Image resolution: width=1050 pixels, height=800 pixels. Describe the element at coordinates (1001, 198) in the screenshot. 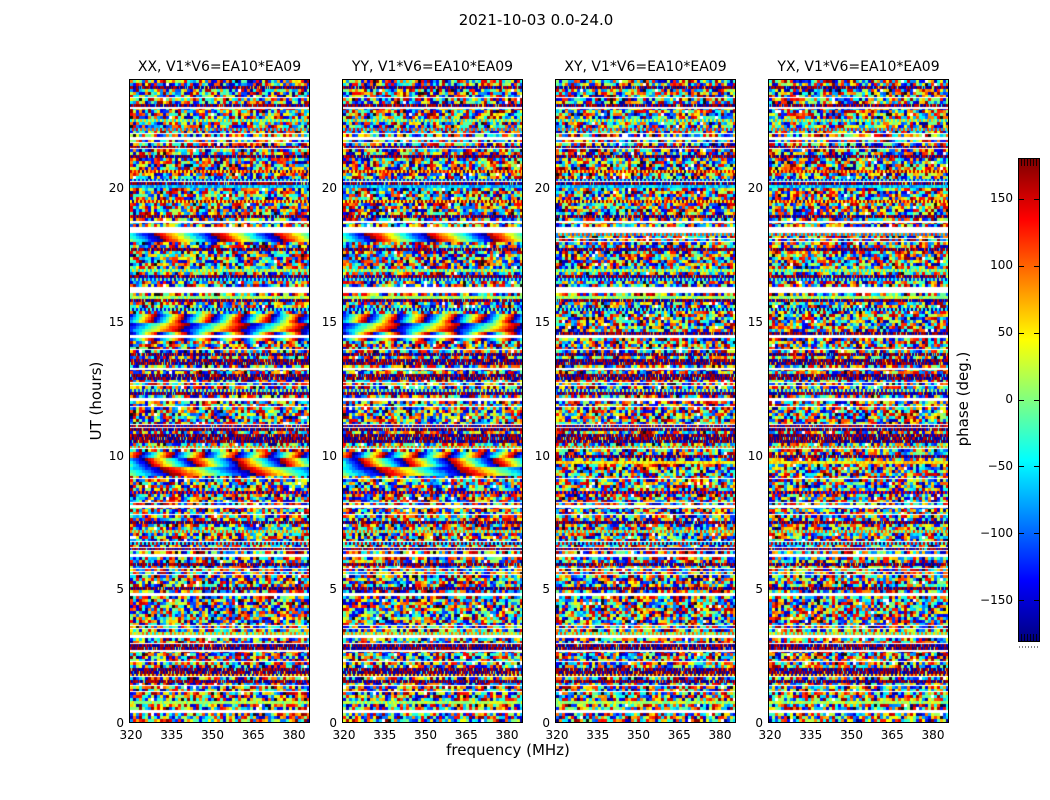

I see `colorbar-tick-label: 150` at that location.